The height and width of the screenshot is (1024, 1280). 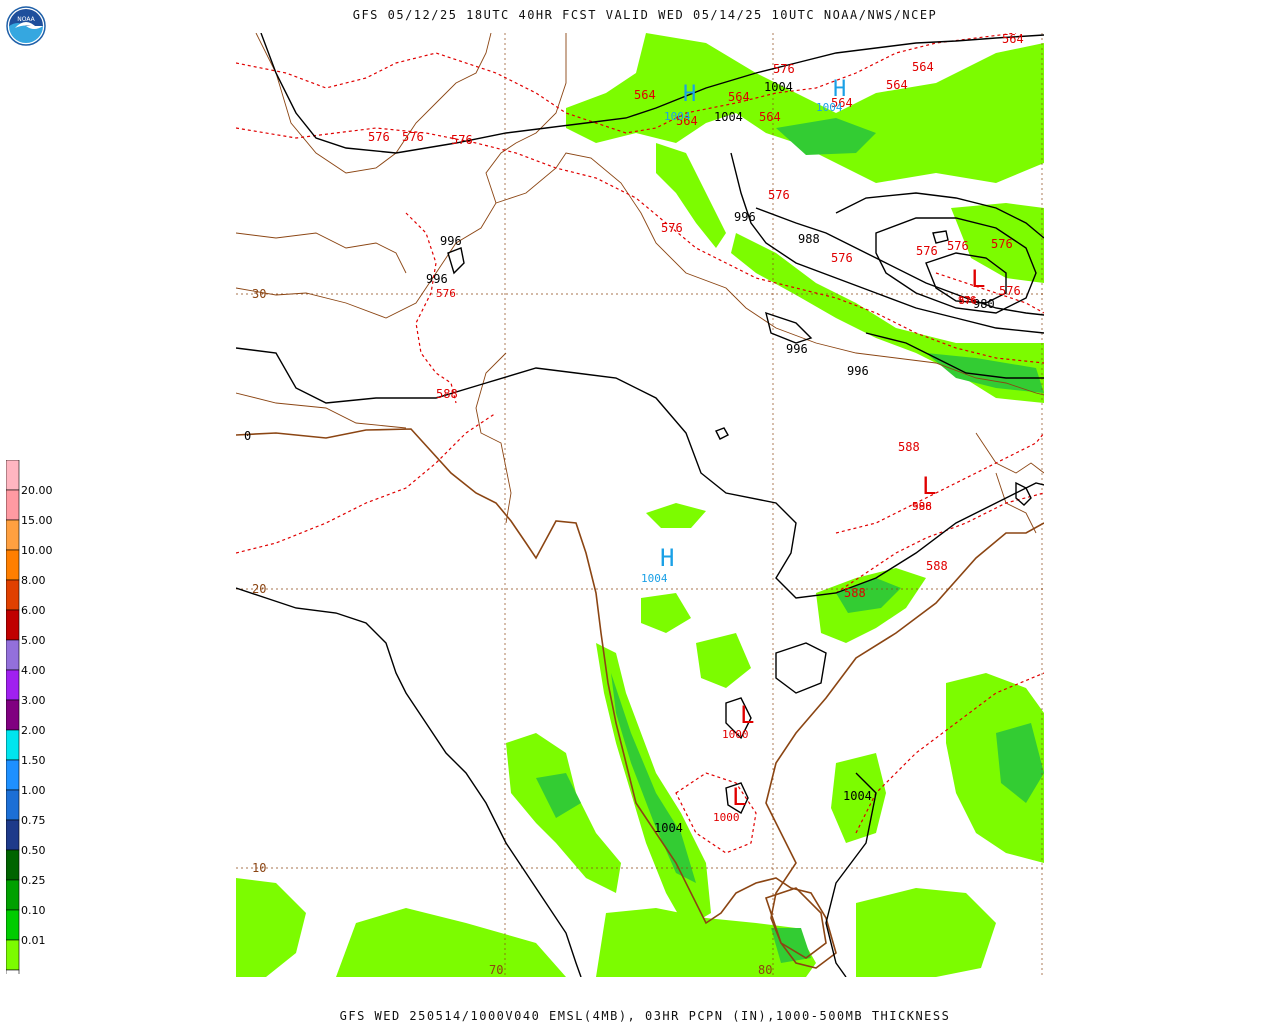 I want to click on legend-label: 0.01, so click(x=33, y=940).